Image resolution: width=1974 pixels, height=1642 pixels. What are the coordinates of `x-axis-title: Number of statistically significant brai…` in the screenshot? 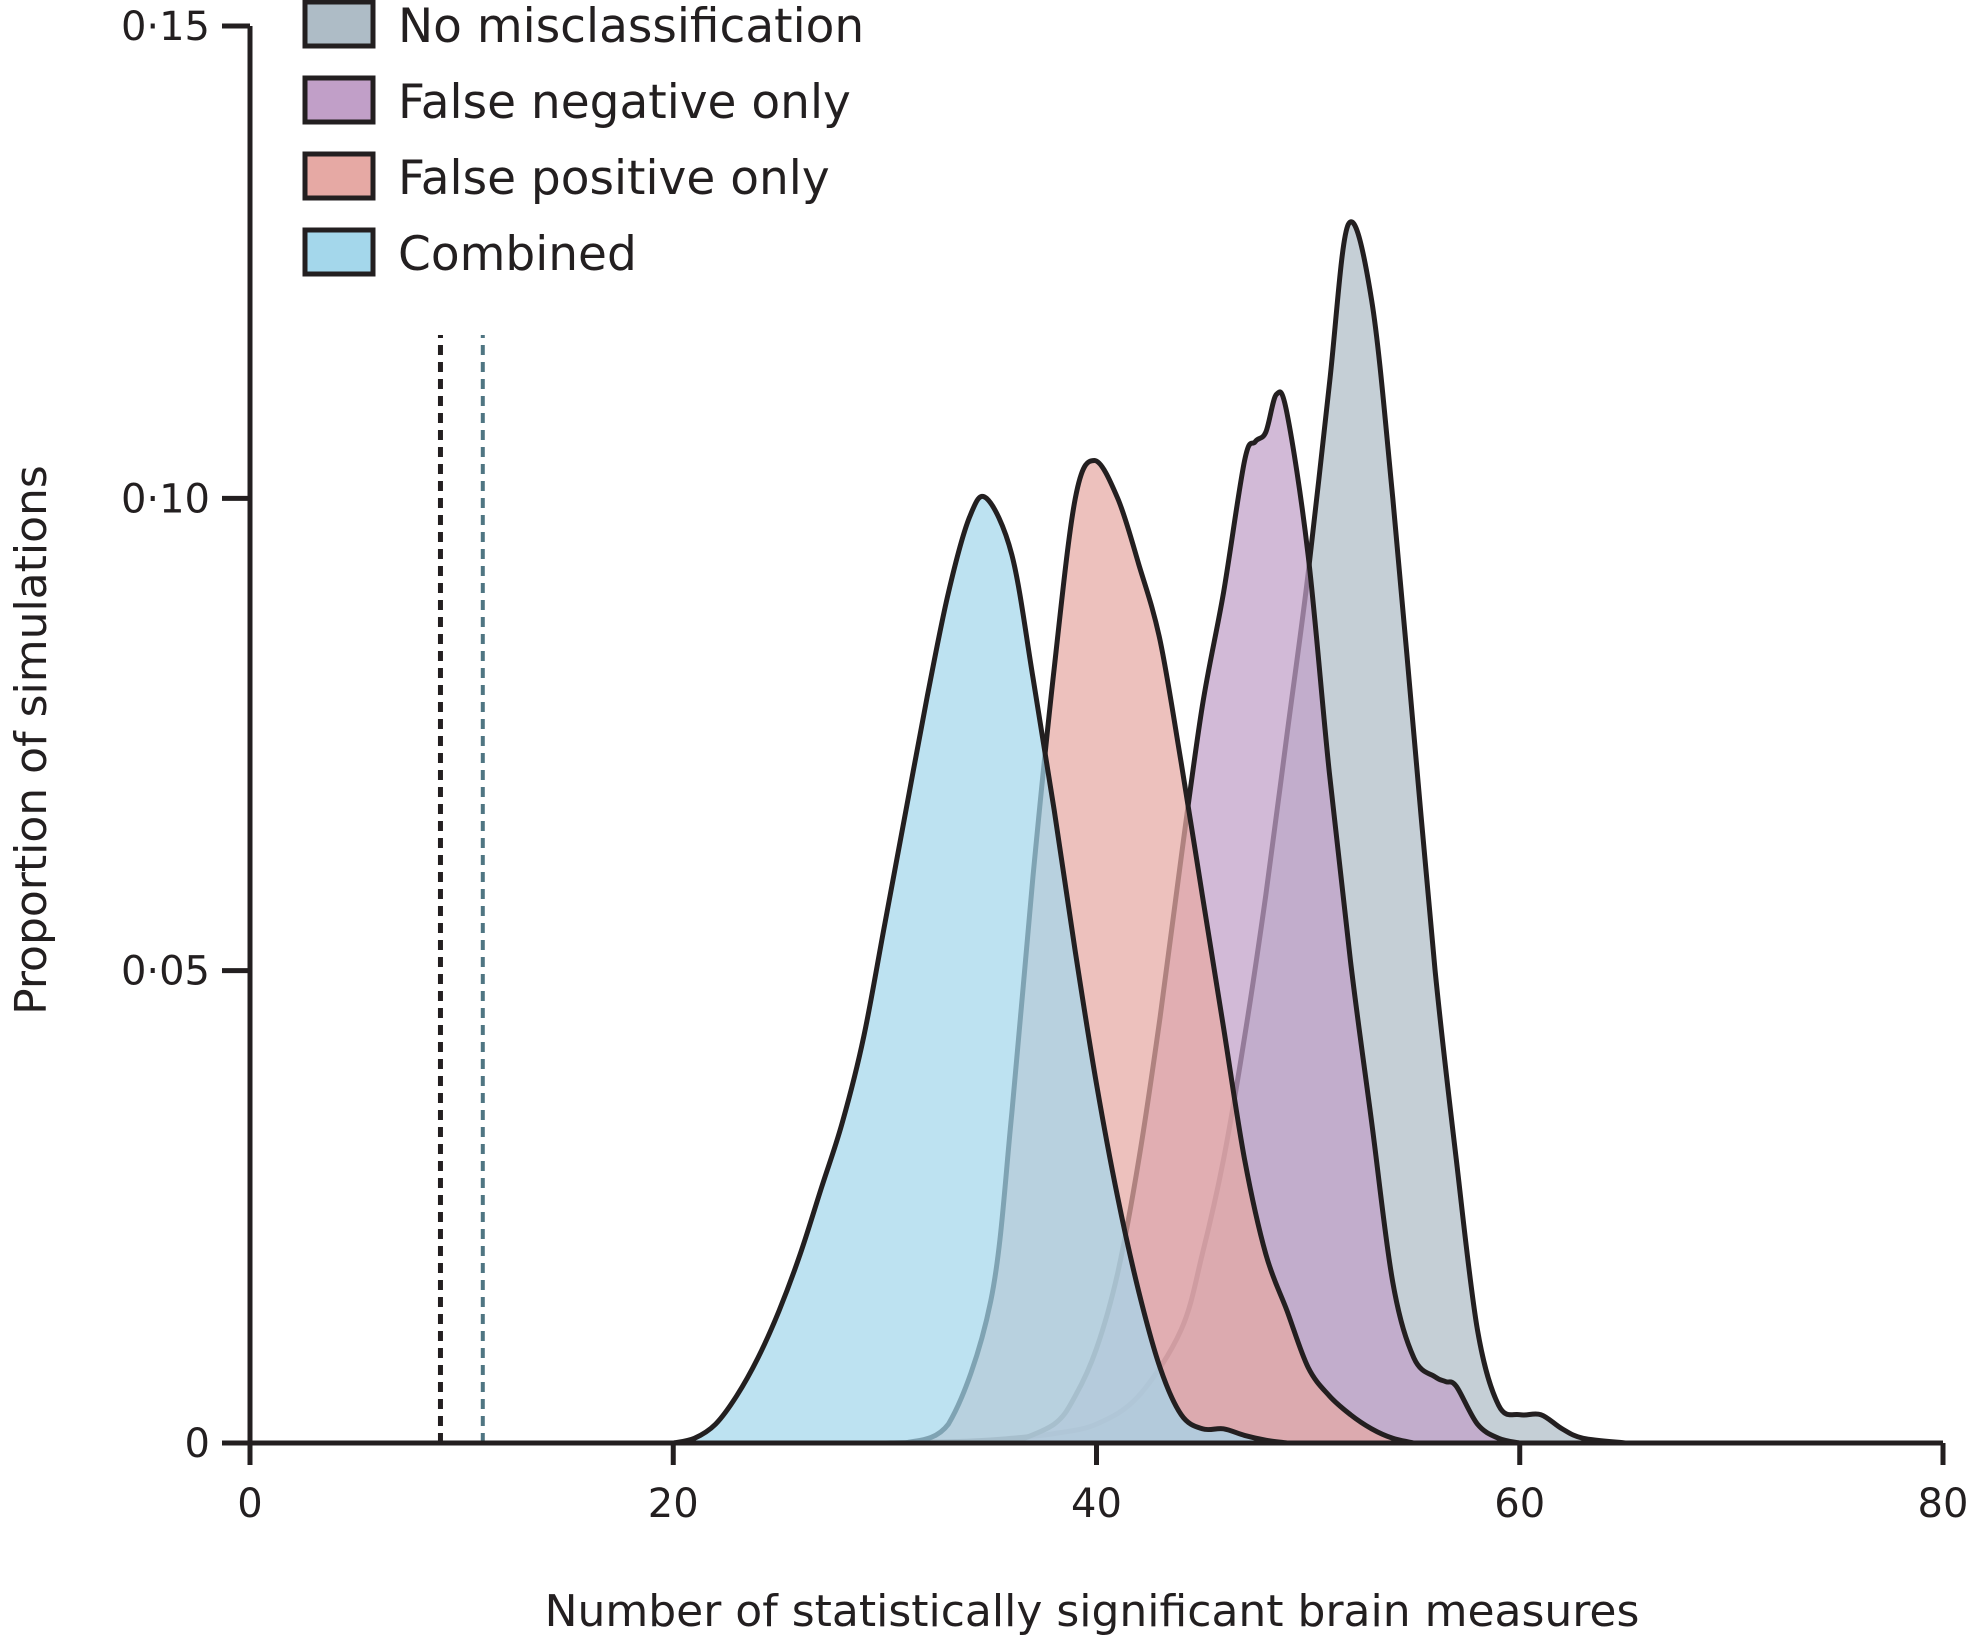 It's located at (1092, 1611).